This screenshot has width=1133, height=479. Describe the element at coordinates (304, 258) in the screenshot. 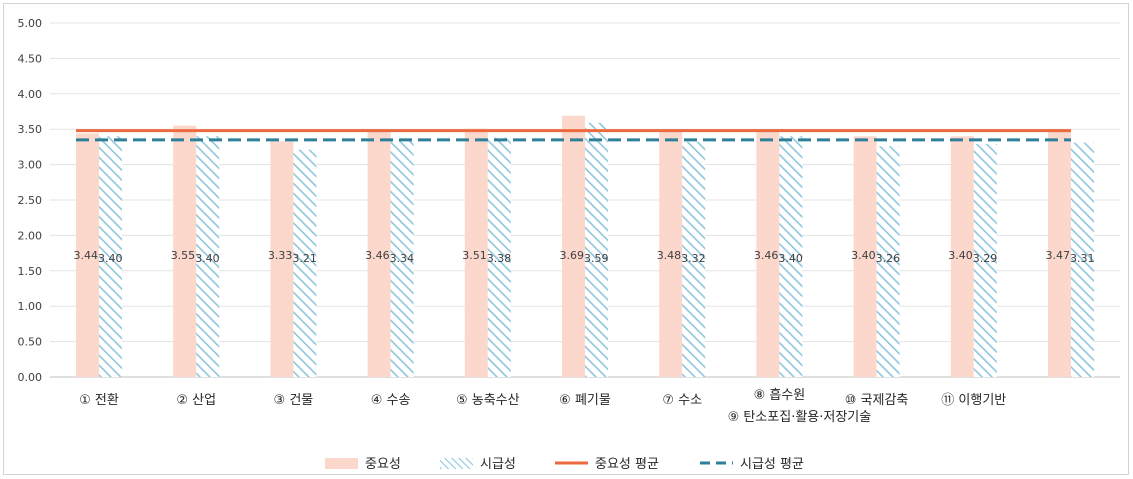

I see `data-label-urgency: 3.21` at that location.